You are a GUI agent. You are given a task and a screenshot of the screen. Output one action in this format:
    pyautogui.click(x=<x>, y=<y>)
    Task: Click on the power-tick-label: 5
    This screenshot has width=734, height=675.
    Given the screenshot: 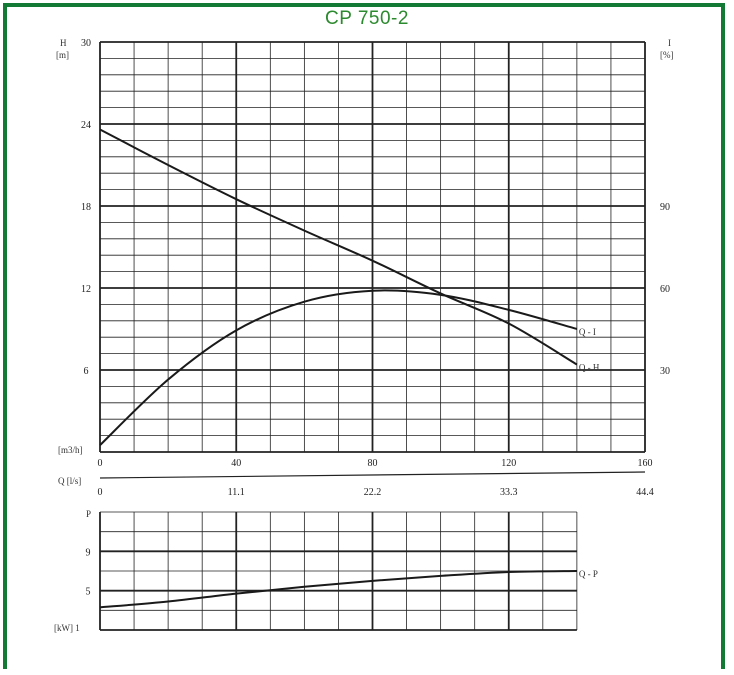 What is the action you would take?
    pyautogui.click(x=88, y=592)
    